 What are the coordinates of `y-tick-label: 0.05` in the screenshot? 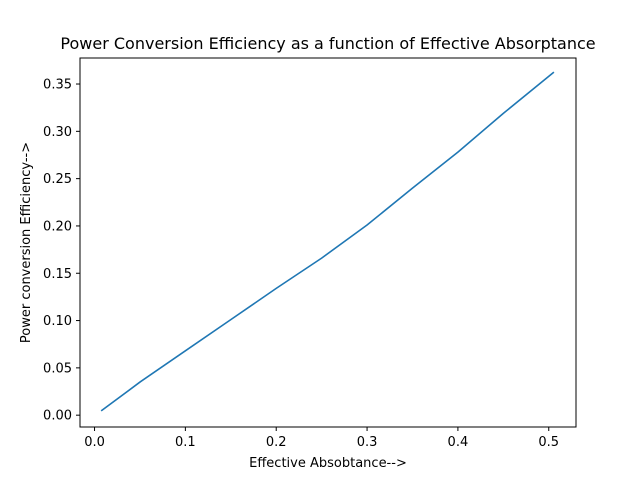 It's located at (57, 368).